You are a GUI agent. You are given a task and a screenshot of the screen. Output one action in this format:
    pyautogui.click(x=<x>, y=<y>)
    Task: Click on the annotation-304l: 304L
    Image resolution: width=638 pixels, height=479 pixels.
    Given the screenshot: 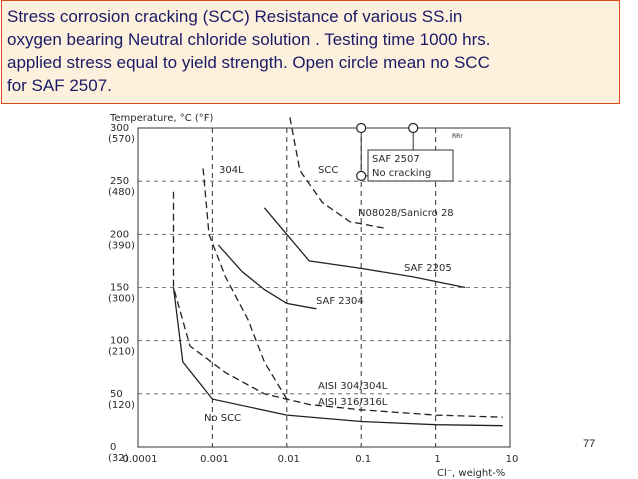 What is the action you would take?
    pyautogui.click(x=231, y=170)
    